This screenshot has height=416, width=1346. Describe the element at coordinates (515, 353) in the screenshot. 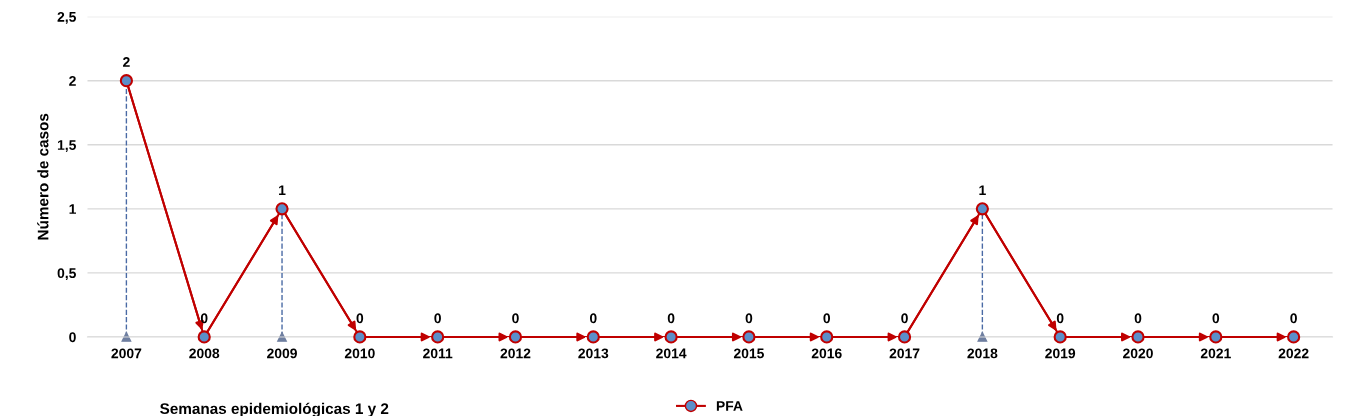

I see `x-tick-label: 2012` at that location.